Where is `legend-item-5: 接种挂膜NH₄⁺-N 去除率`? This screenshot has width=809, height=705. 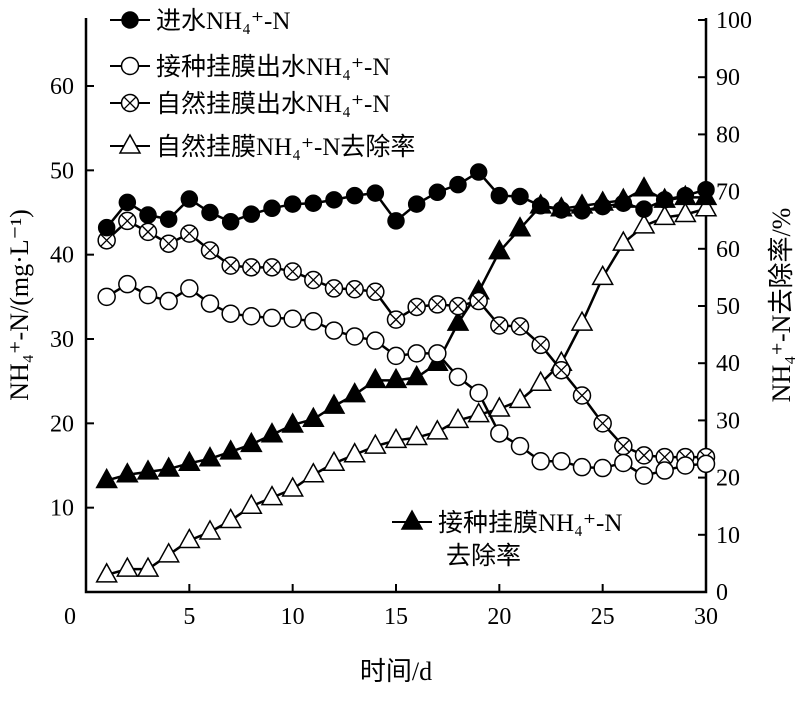 legend-item-5: 接种挂膜NH₄⁺-N 去除率 is located at coordinates (507, 539).